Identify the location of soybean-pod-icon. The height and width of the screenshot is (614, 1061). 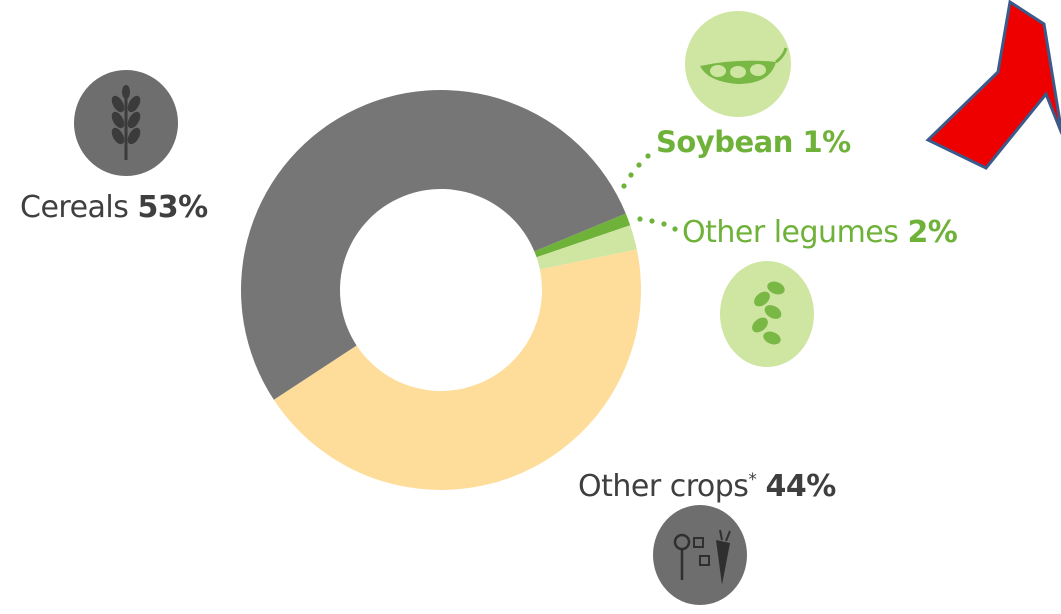
(738, 64).